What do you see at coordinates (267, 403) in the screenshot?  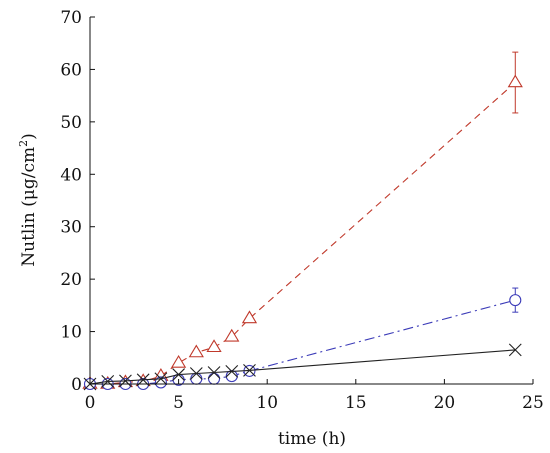 I see `x-tick-label: 10` at bounding box center [267, 403].